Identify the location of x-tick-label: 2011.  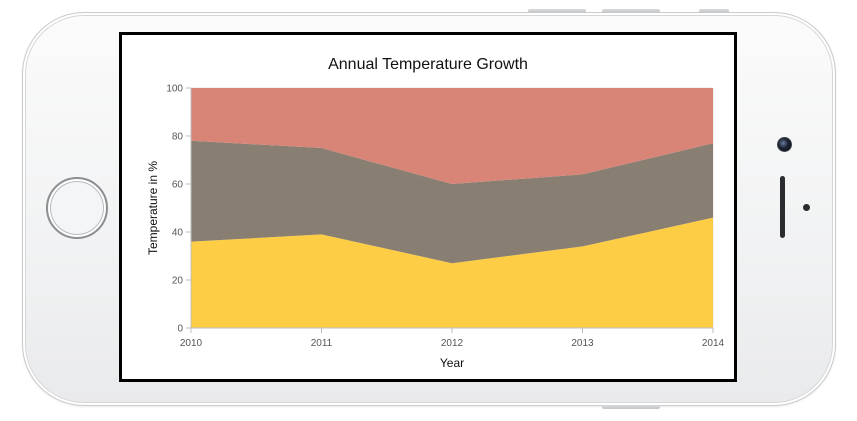
(322, 343).